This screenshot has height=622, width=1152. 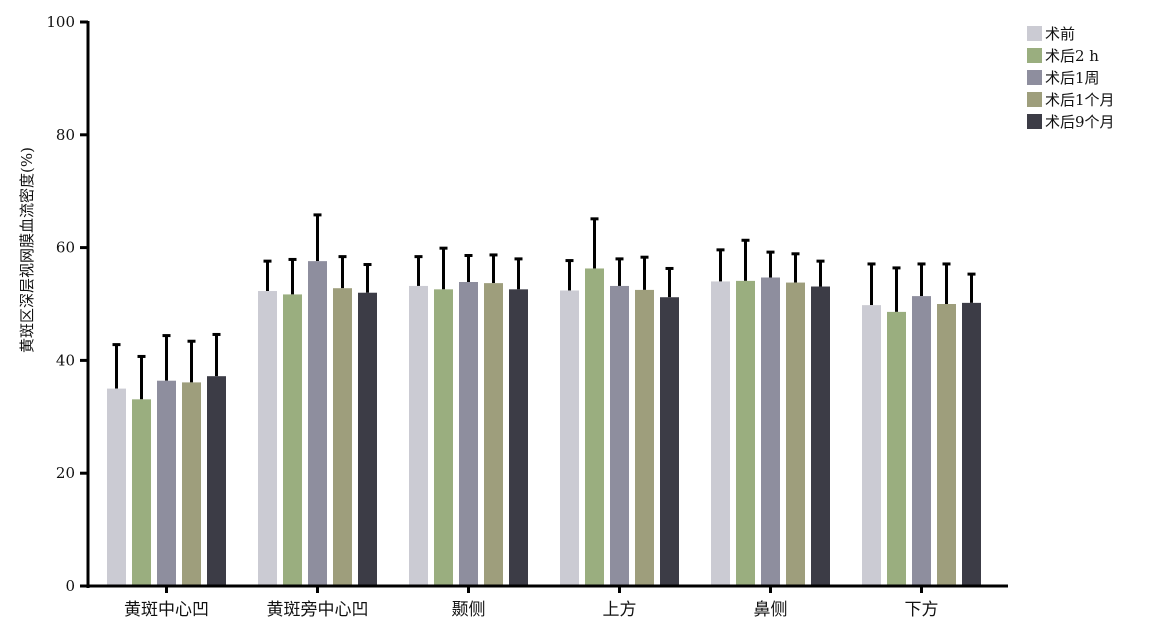 What do you see at coordinates (1080, 99) in the screenshot?
I see `legend-label: 术后1个月` at bounding box center [1080, 99].